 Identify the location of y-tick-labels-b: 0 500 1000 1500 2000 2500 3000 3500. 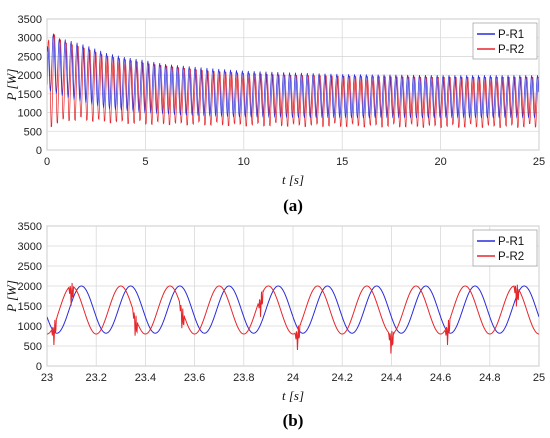
(30, 297).